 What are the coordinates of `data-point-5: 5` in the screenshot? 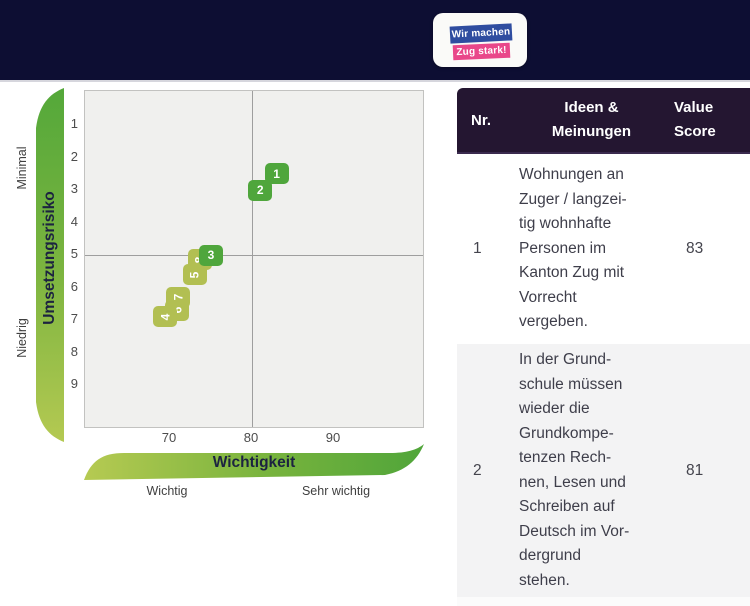 It's located at (194, 274).